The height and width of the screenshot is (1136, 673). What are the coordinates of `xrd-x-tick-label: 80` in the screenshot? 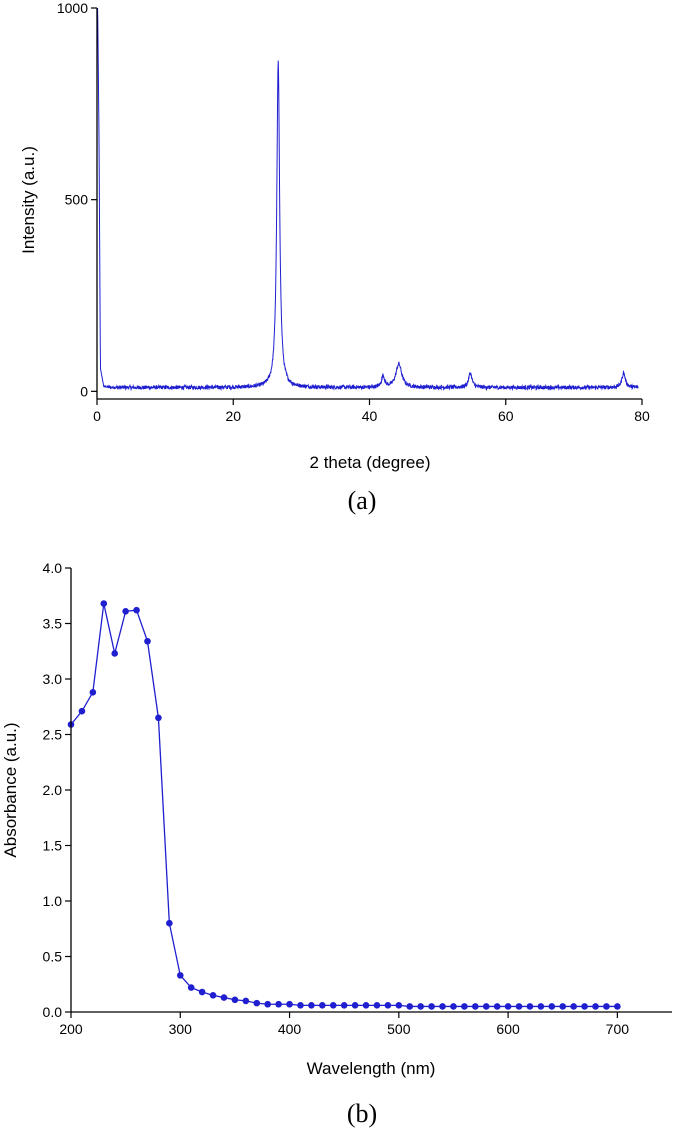 It's located at (642, 416).